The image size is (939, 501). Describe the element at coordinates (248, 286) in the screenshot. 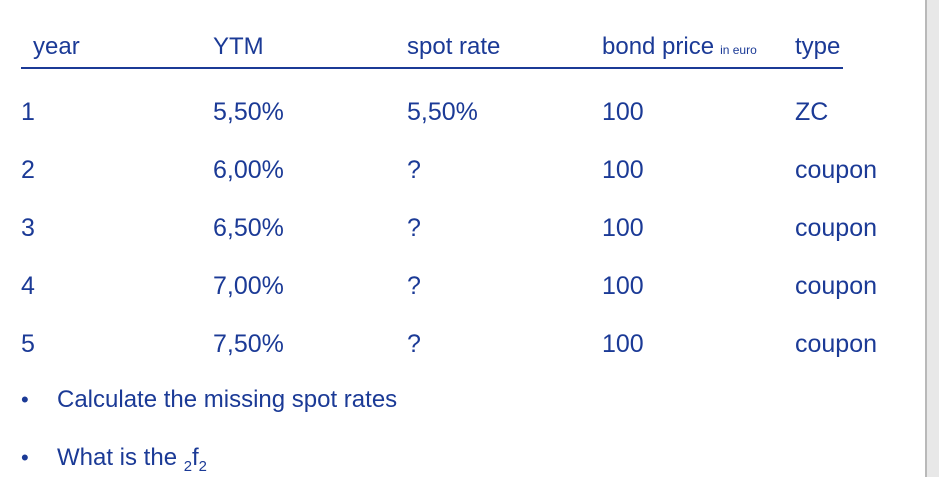

I see `cell-ytm: 7,00%` at that location.